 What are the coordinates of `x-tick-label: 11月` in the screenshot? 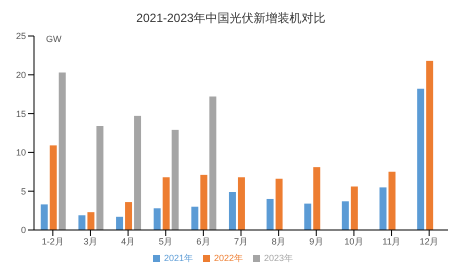 It's located at (391, 241).